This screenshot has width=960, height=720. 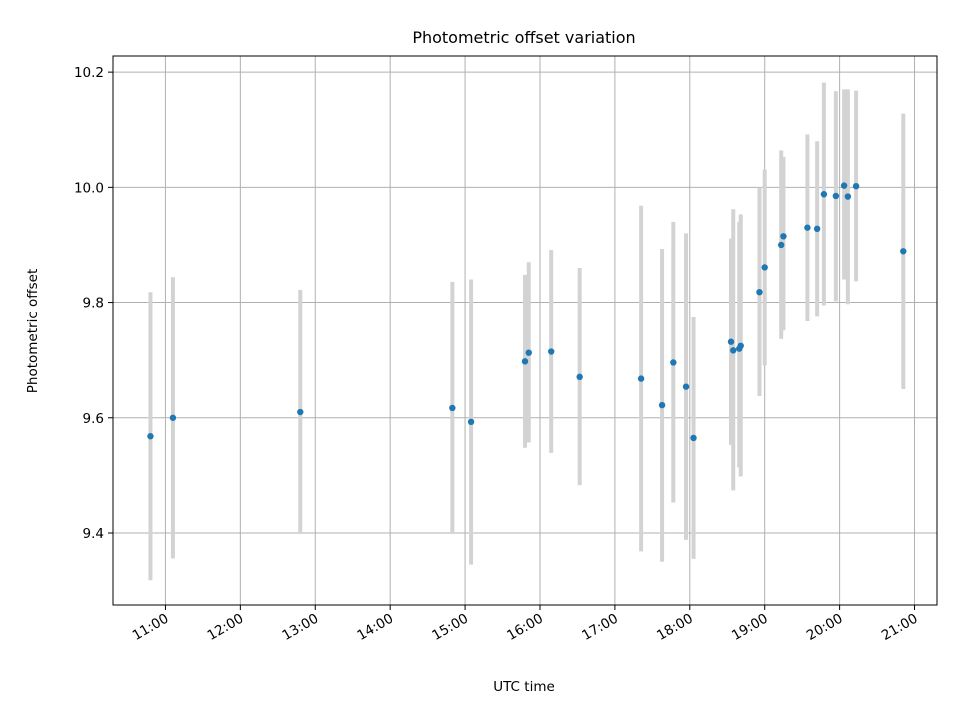 What do you see at coordinates (375, 627) in the screenshot?
I see `x-tick-label: 14:00` at bounding box center [375, 627].